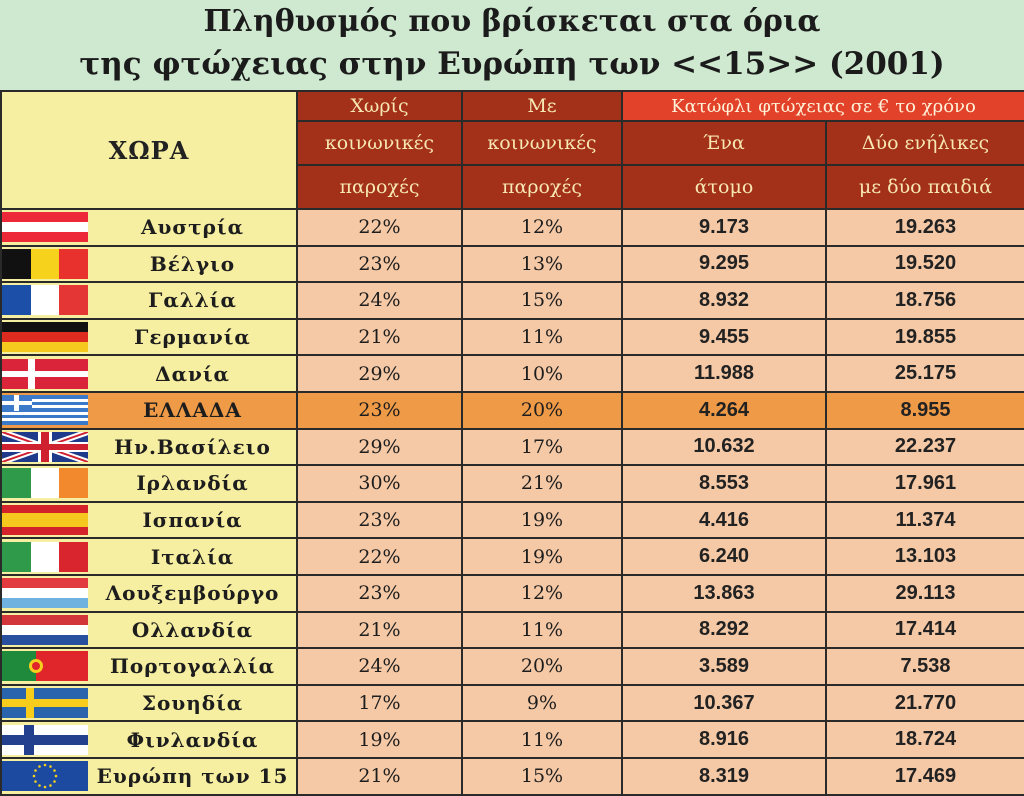 The width and height of the screenshot is (1024, 796). Describe the element at coordinates (149, 150) in the screenshot. I see `header-country: ΧΩΡΑ` at that location.